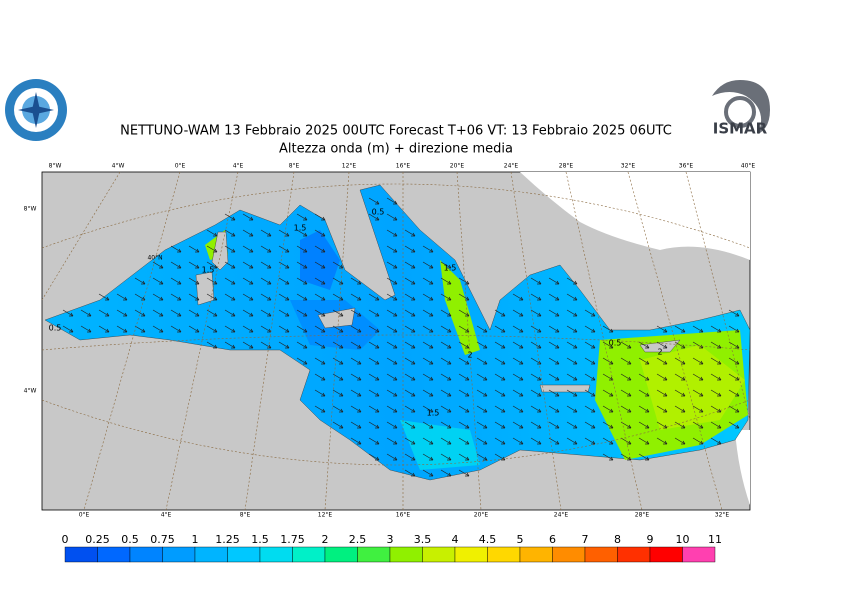 This screenshot has height=600, width=842. I want to click on colorbar-label: 5, so click(520, 539).